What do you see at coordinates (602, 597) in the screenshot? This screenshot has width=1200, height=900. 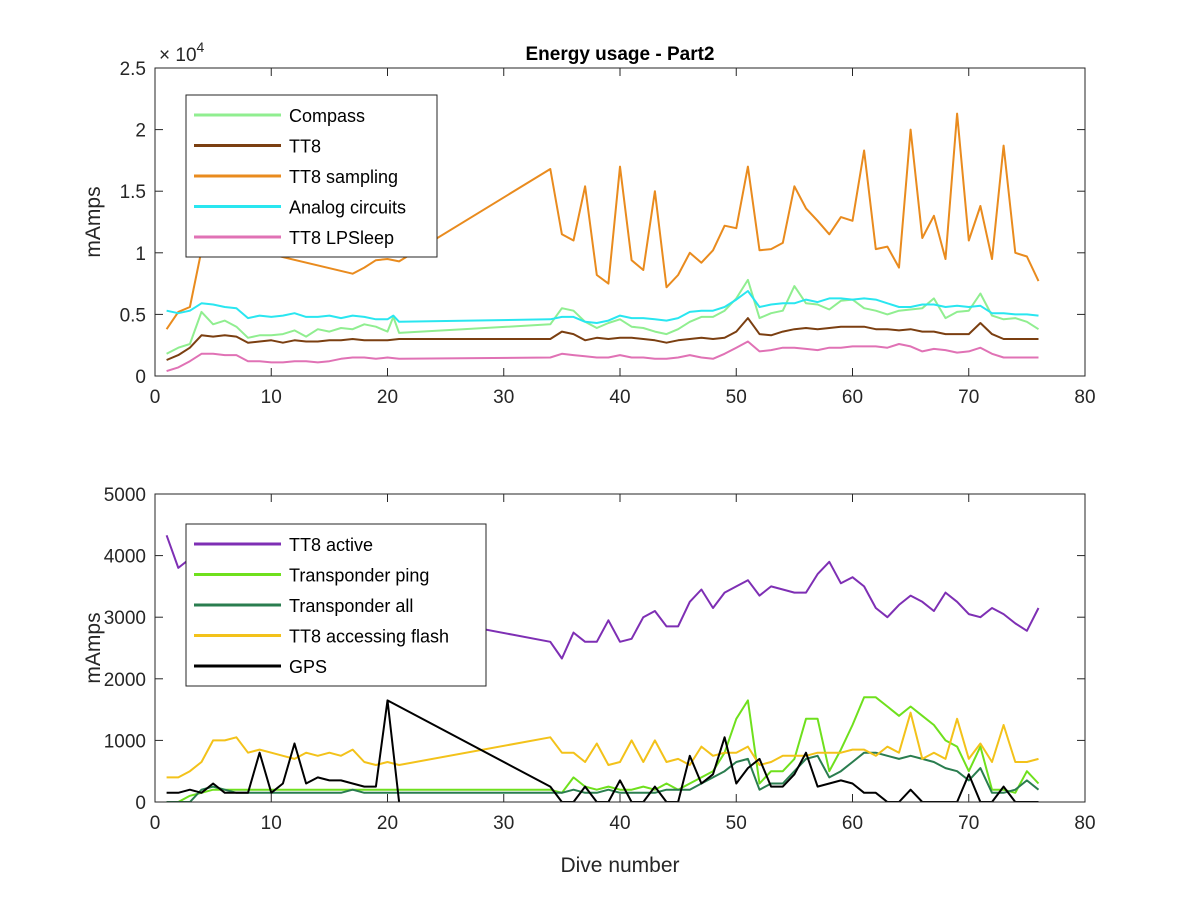 I see `series-line-tt8-active` at bounding box center [602, 597].